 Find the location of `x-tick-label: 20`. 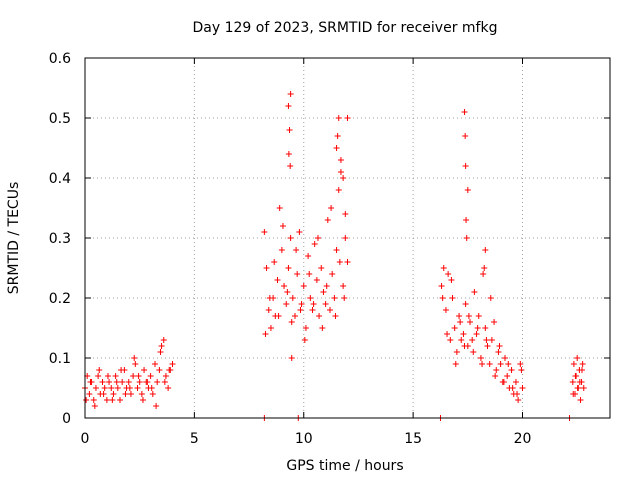

x-tick-label: 20 is located at coordinates (523, 439).